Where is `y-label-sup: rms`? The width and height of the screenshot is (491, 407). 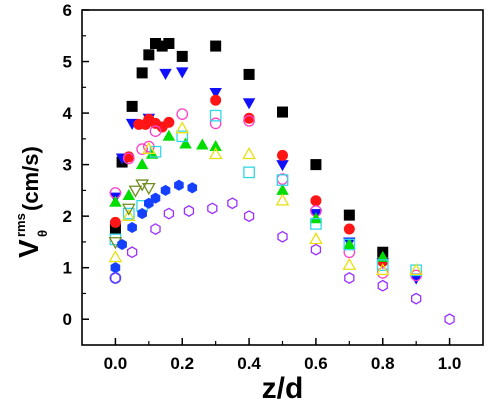 y-label-sup: rms is located at coordinates (20, 225).